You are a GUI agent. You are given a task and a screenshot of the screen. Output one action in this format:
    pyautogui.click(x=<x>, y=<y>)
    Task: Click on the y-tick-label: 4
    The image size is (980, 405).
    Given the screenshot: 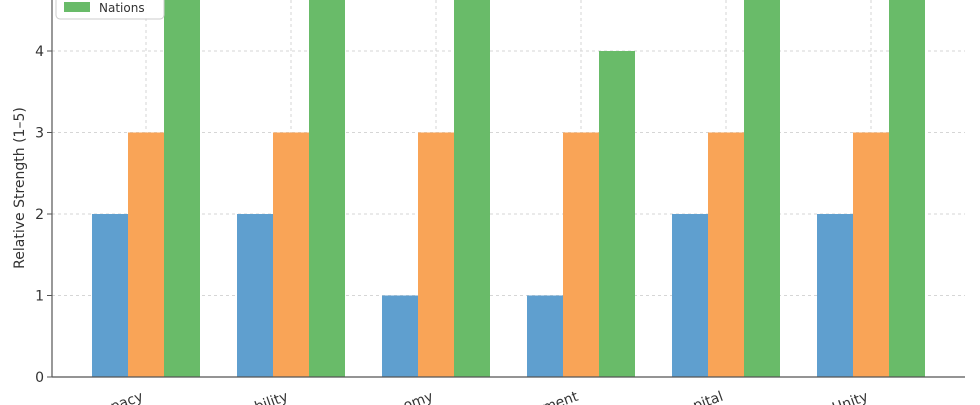 What is the action you would take?
    pyautogui.click(x=39, y=52)
    